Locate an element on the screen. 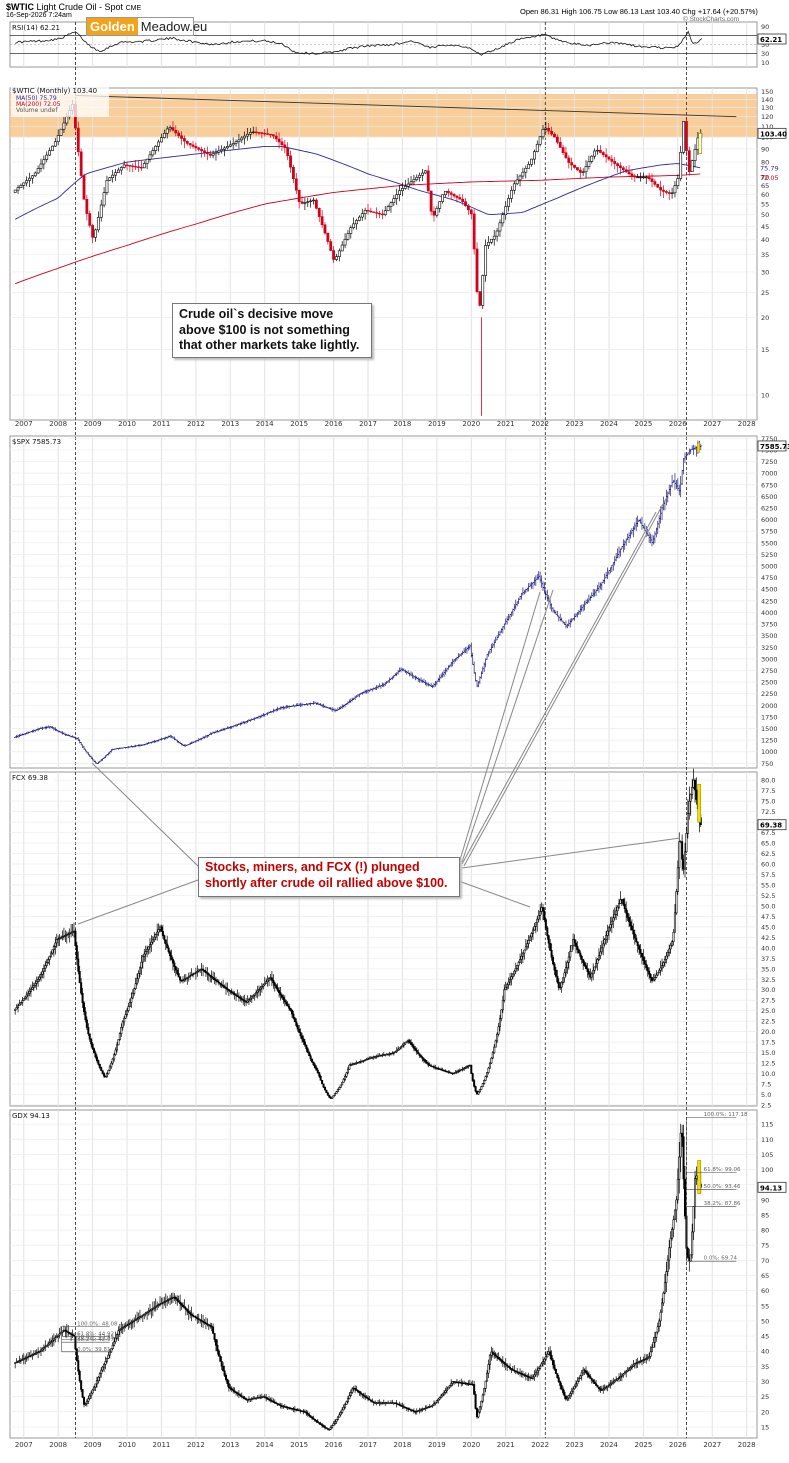 Image resolution: width=789 pixels, height=1463 pixels. wtic-tick-label: 55 is located at coordinates (765, 205).